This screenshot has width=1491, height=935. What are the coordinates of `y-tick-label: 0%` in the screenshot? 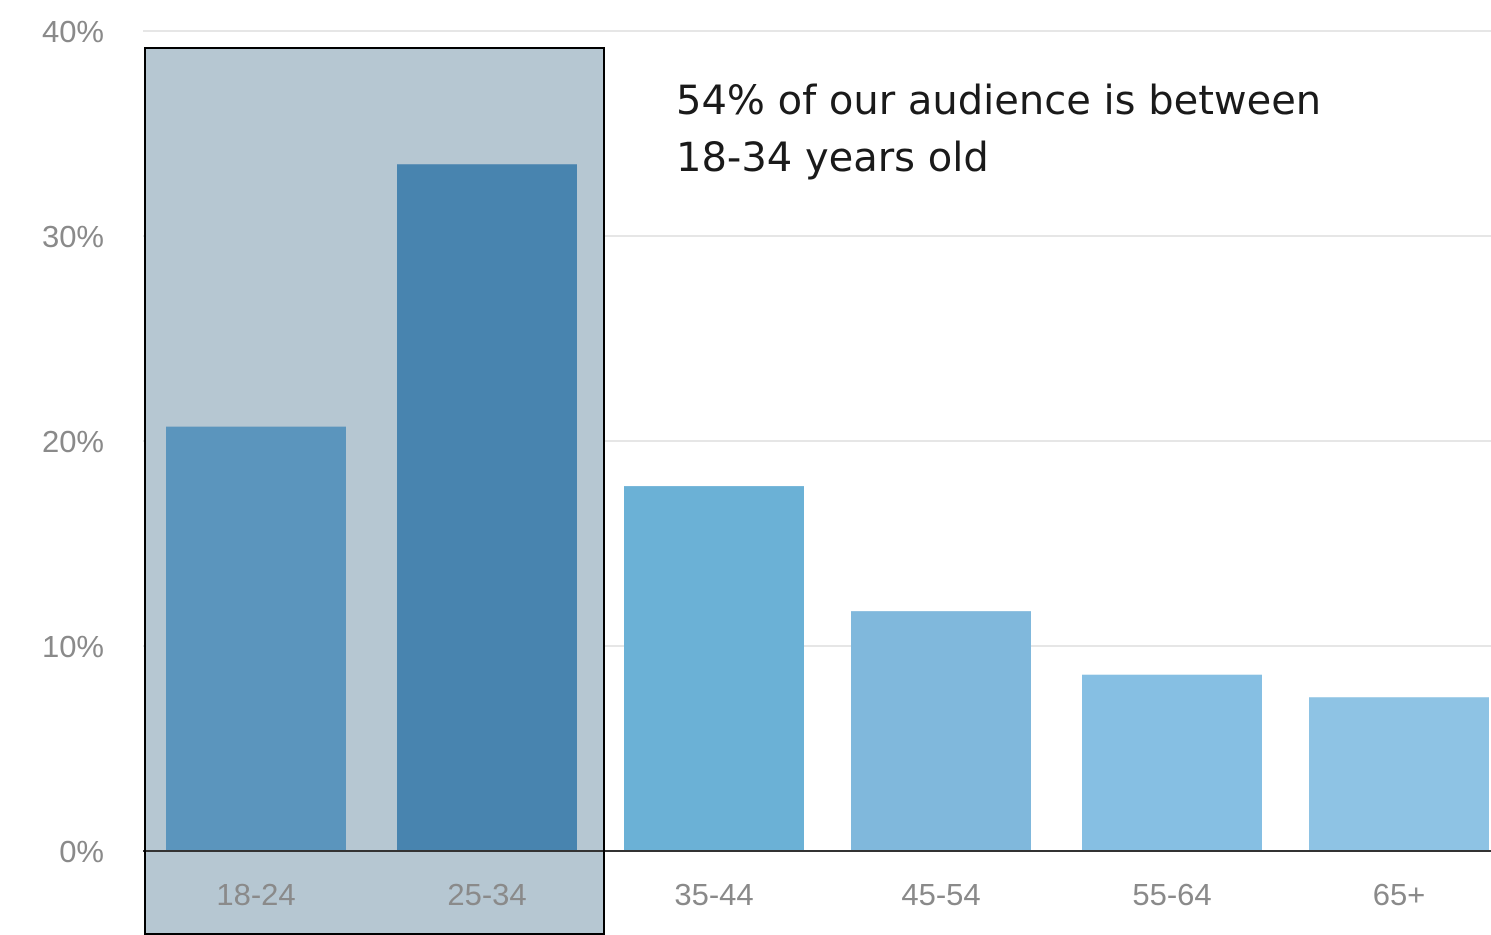 It's located at (81, 851).